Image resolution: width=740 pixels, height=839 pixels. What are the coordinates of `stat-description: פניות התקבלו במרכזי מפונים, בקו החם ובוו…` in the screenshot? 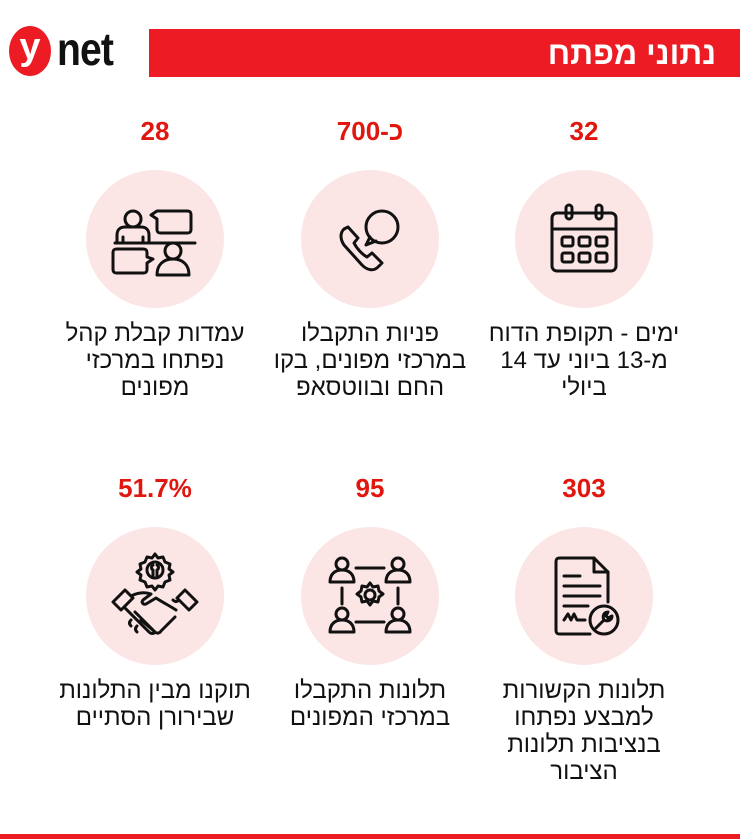 It's located at (370, 360).